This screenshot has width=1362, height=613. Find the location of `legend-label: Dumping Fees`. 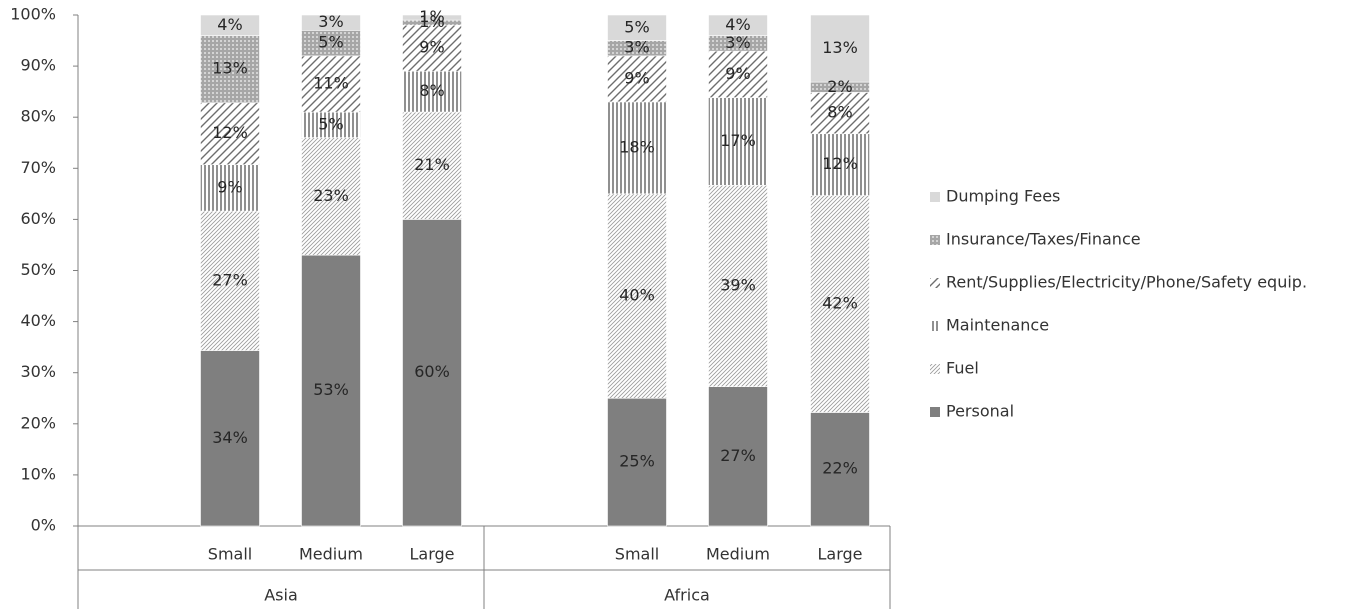

legend-label: Dumping Fees is located at coordinates (1003, 196).